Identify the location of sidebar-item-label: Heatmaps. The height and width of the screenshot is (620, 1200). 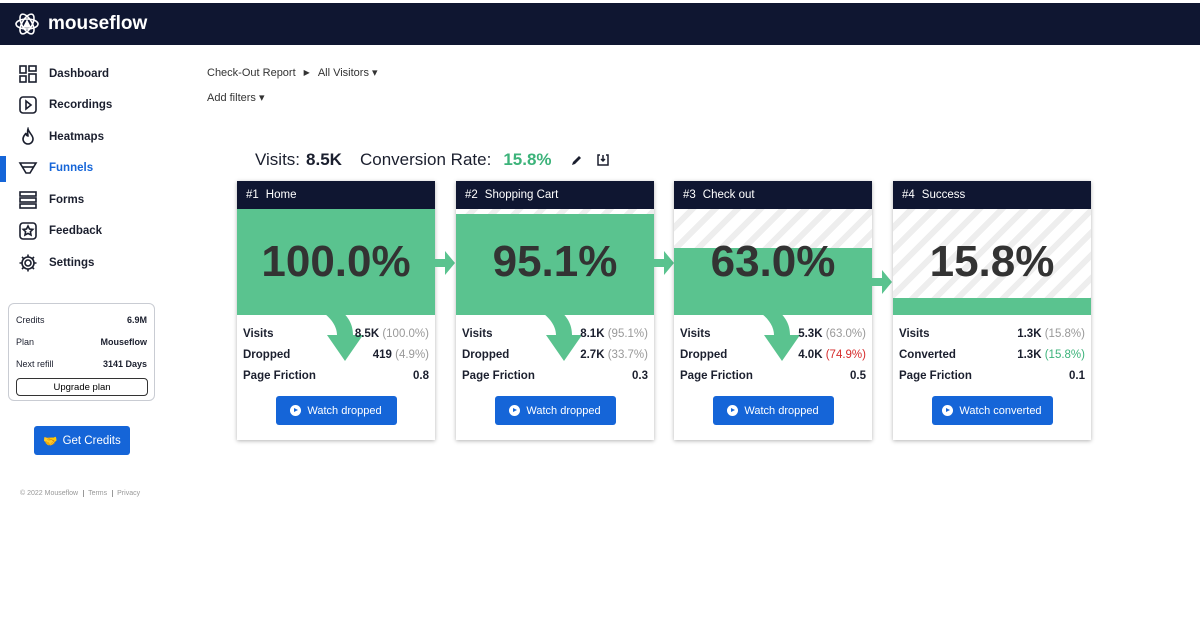
(76, 136).